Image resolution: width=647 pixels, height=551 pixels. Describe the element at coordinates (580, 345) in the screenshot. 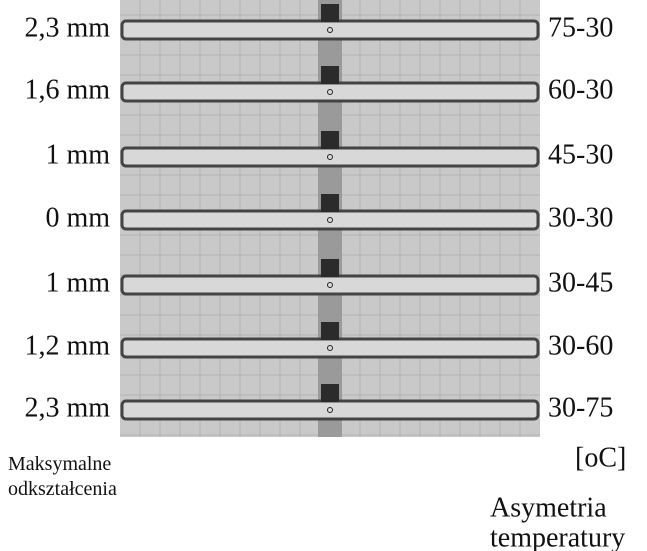

I see `temperature-label: 30-60` at that location.